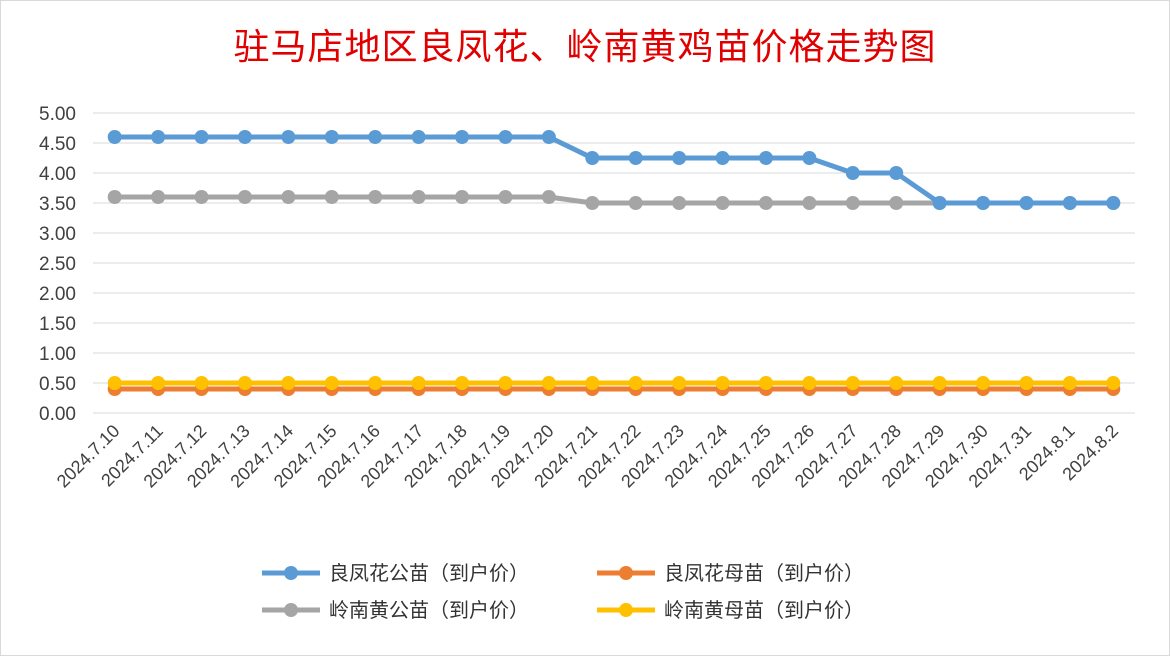 This screenshot has width=1170, height=656. I want to click on legend-item: 岭南黄公苗（到户价）, so click(395, 610).